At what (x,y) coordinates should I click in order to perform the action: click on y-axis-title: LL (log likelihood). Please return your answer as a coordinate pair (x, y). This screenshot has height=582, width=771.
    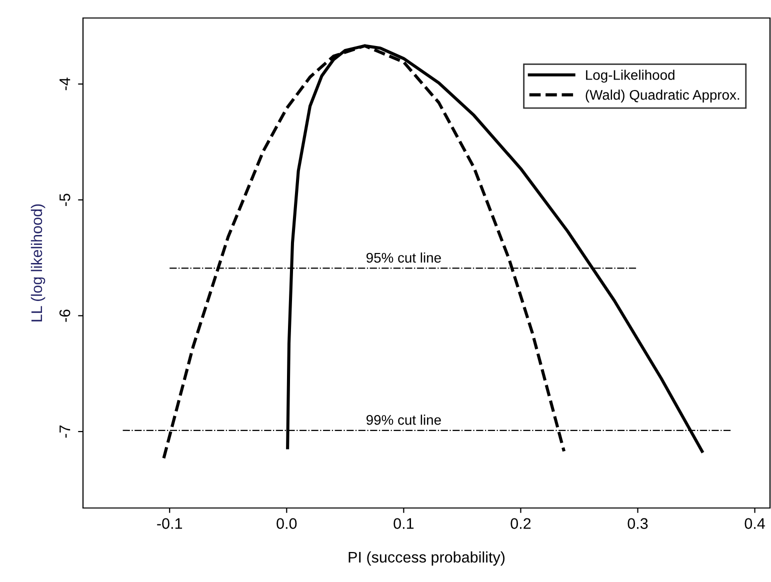
    Looking at the image, I should click on (38, 263).